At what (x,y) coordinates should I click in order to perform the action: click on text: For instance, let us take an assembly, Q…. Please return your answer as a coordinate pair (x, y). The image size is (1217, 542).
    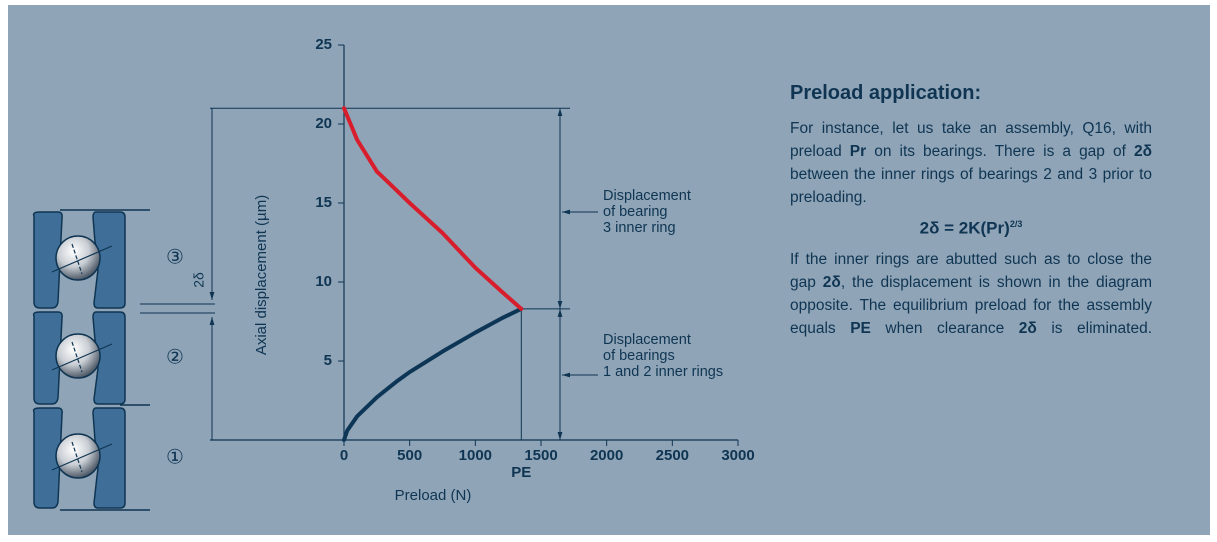
    Looking at the image, I should click on (971, 140).